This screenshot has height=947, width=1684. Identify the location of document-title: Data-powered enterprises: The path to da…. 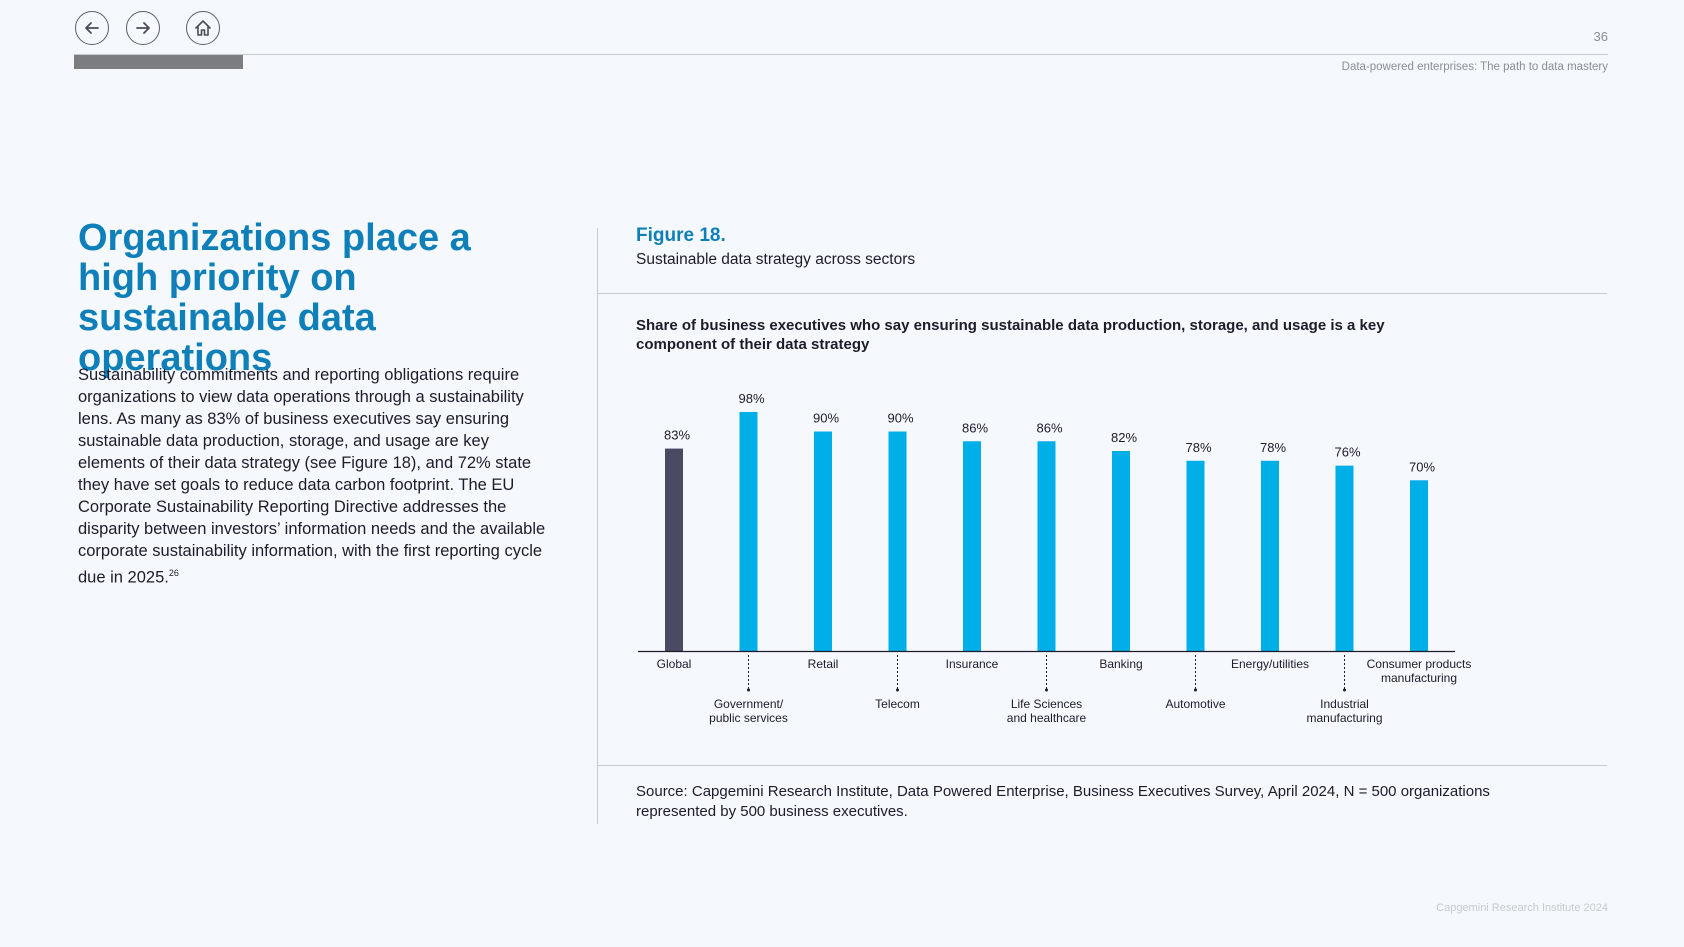
(1474, 67).